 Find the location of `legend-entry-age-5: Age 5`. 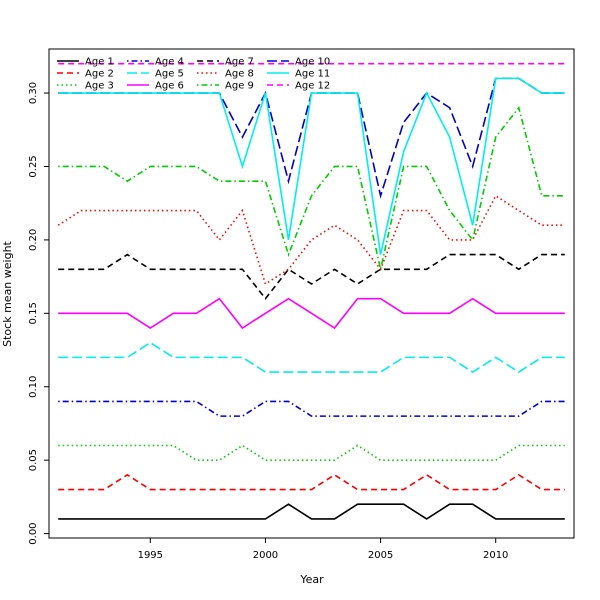

legend-entry-age-5: Age 5 is located at coordinates (169, 74).